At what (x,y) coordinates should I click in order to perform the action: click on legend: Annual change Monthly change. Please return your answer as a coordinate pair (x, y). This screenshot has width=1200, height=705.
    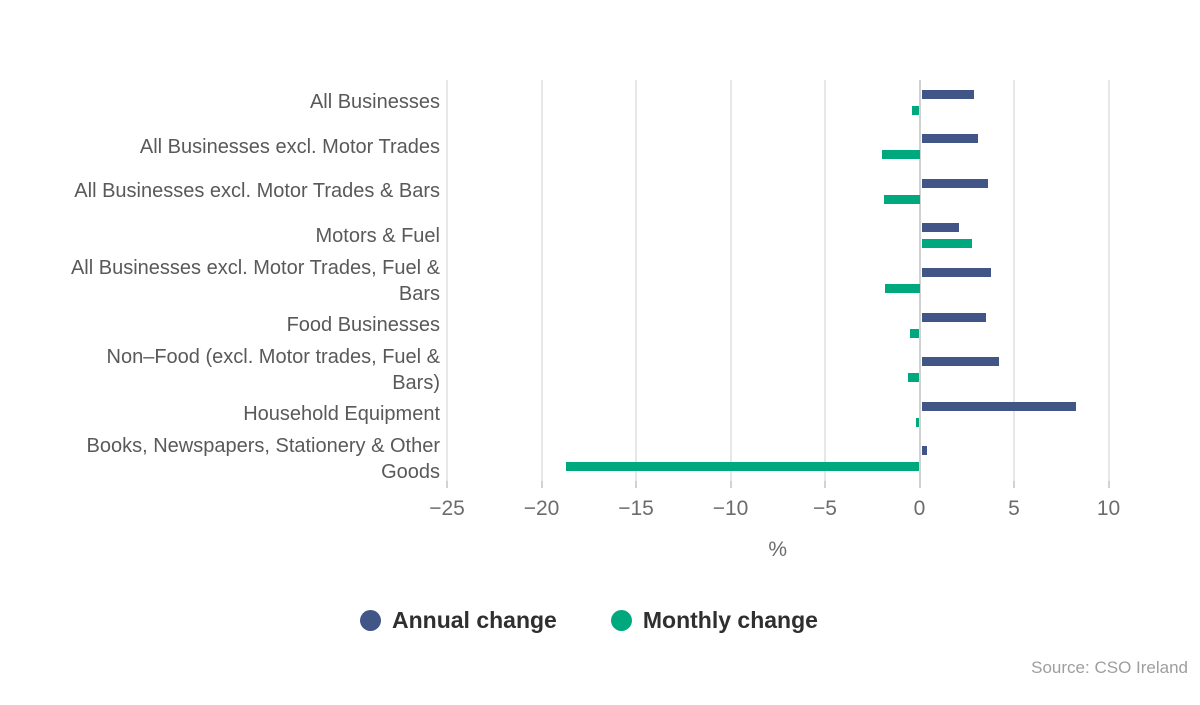
    Looking at the image, I should click on (589, 620).